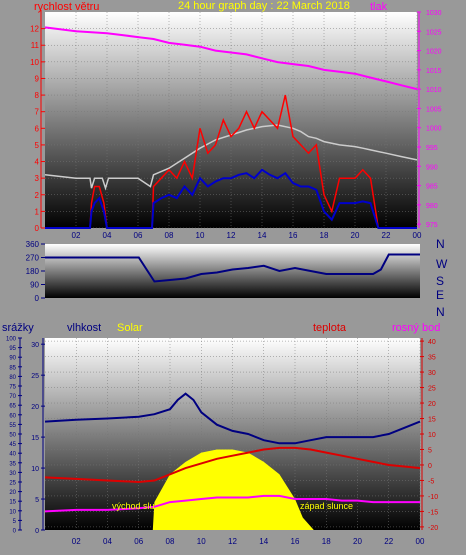 Image resolution: width=466 pixels, height=555 pixels. I want to click on rain-y-tick-label: 95, so click(12, 349).